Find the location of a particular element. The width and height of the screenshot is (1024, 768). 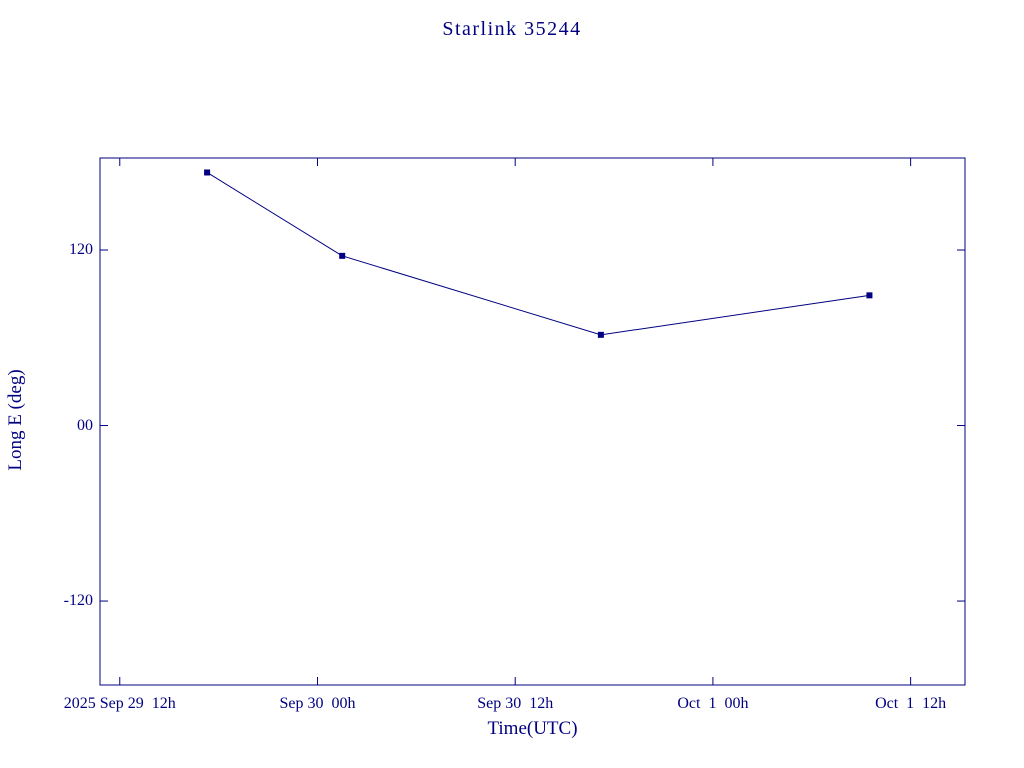

data-line is located at coordinates (538, 254).